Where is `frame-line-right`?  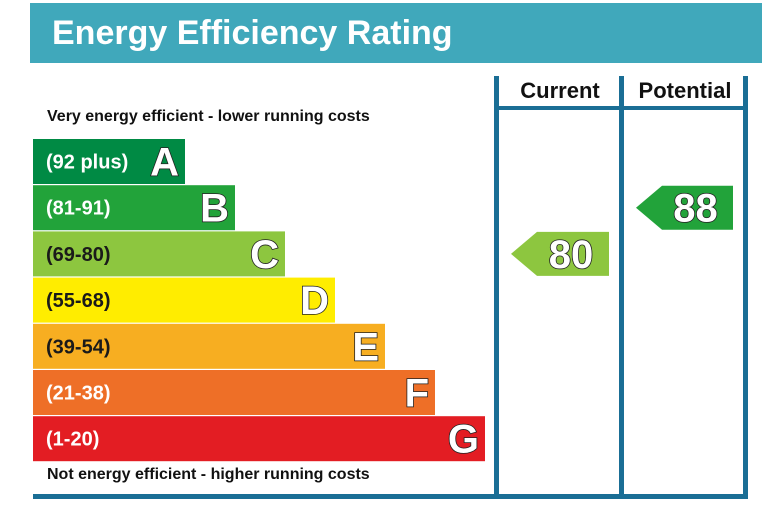 frame-line-right is located at coordinates (745, 287).